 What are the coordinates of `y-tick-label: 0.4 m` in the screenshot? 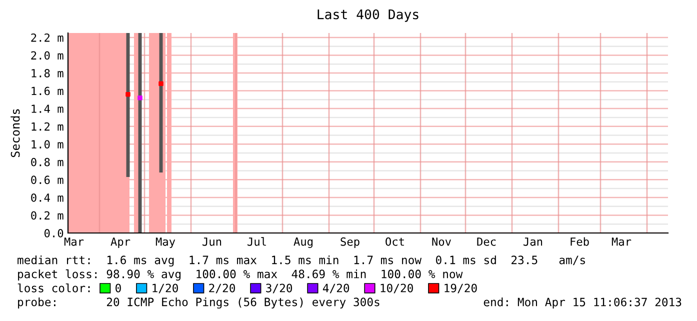 It's located at (47, 197).